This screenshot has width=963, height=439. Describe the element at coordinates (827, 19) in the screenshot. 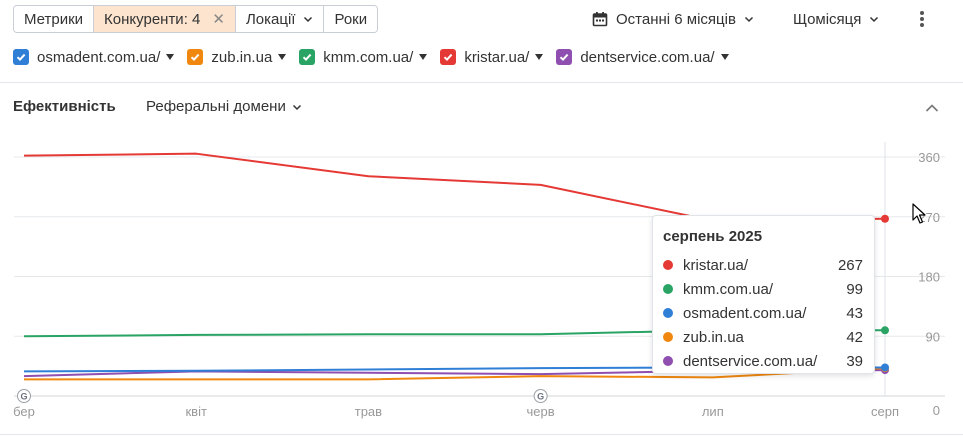

I see `interval-label: Щомісяця` at that location.